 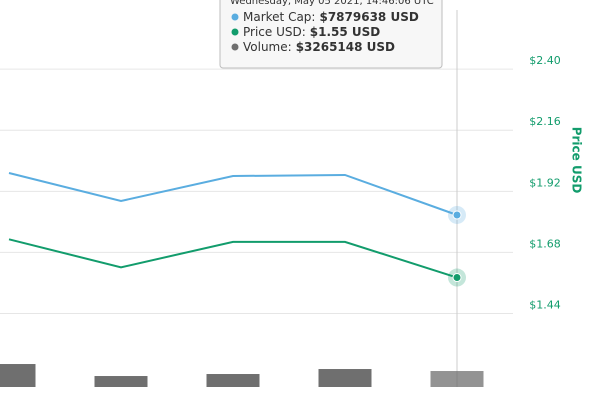 I want to click on y2-tick-label: $2.40, so click(x=545, y=60).